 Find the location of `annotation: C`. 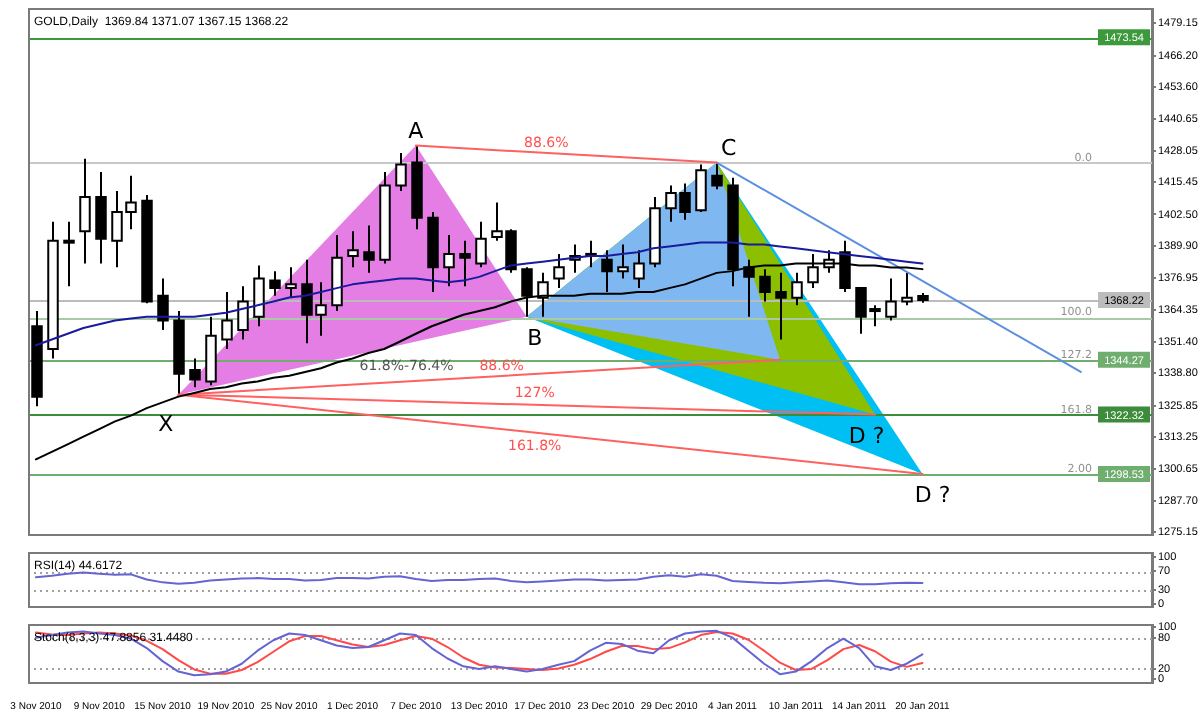

annotation: C is located at coordinates (729, 147).